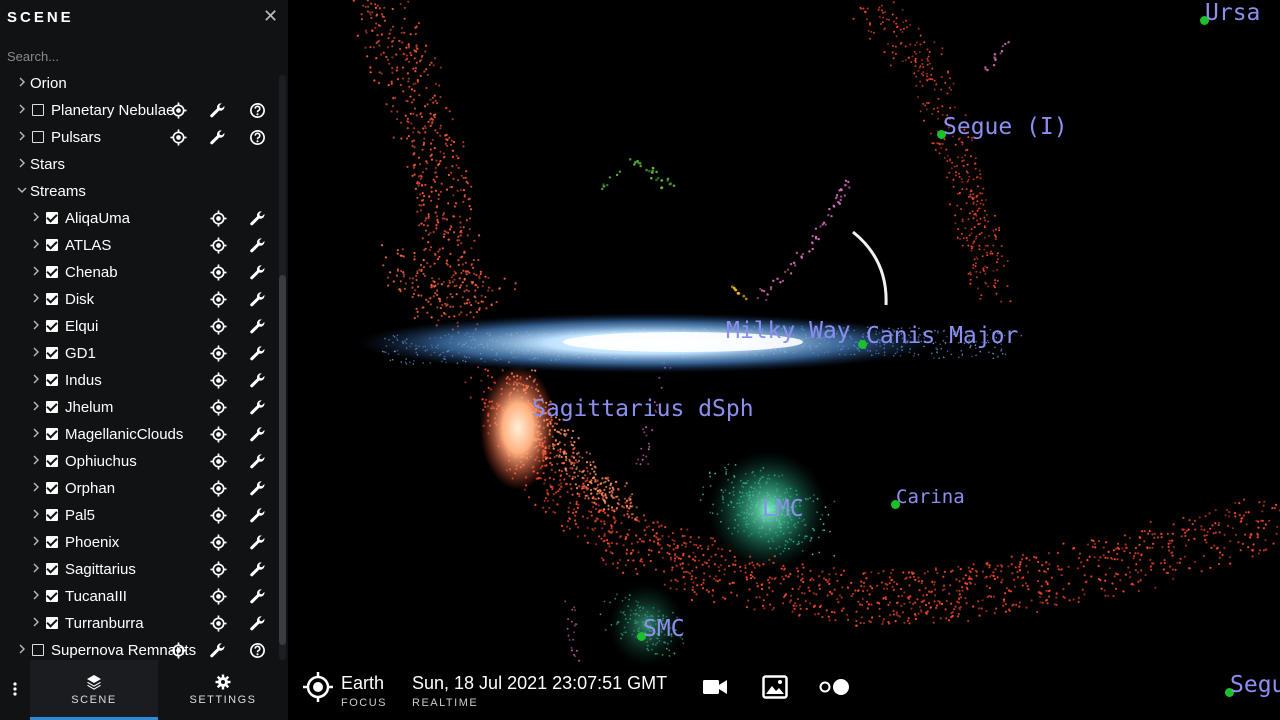  What do you see at coordinates (138, 137) in the screenshot?
I see `tree-item-pulsars: Pulsars` at bounding box center [138, 137].